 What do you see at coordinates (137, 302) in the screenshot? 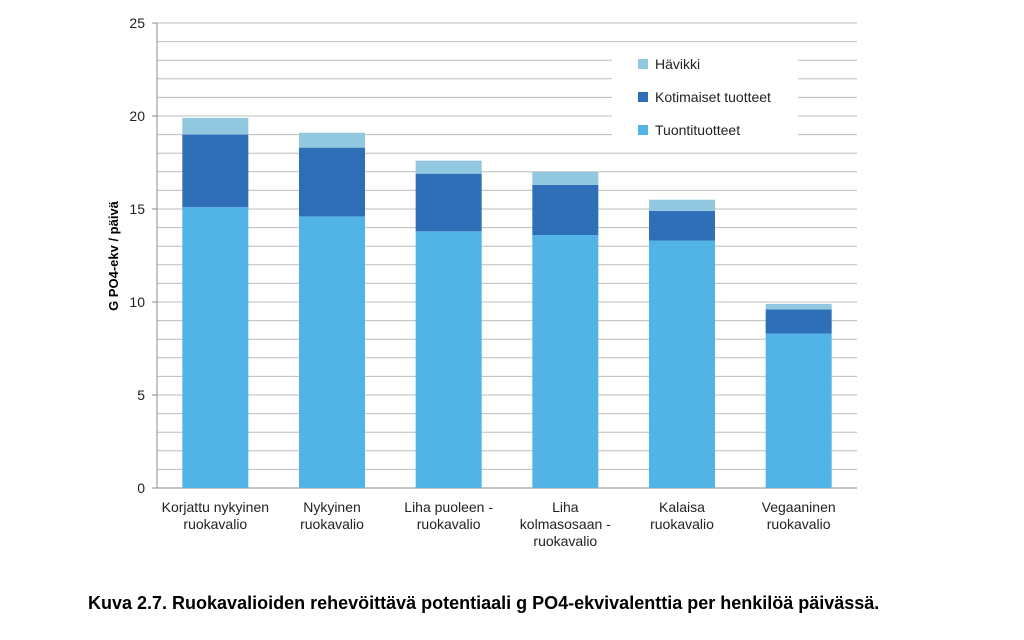
I see `y-tick-label: 10` at bounding box center [137, 302].